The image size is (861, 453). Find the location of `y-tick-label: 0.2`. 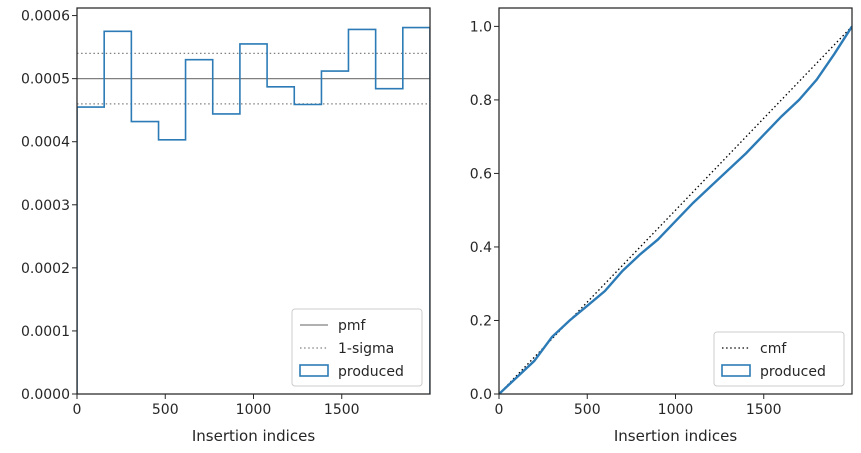

y-tick-label: 0.2 is located at coordinates (481, 321).